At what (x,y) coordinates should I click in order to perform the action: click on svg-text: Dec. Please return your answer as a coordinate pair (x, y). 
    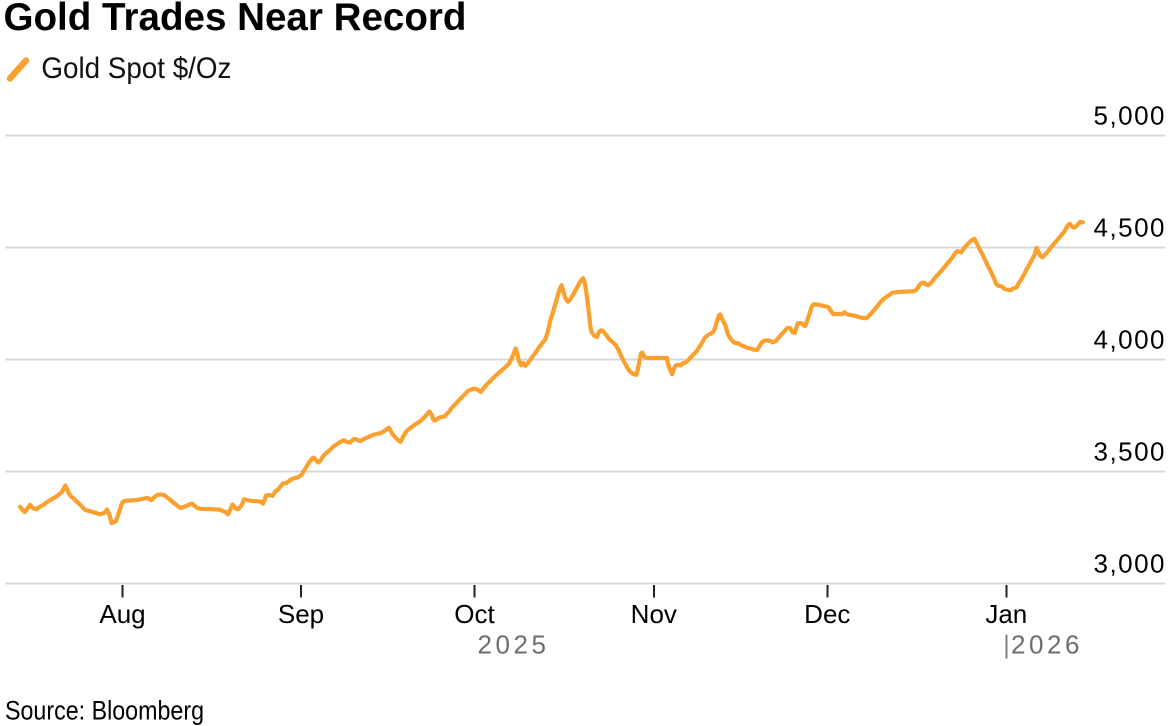
    Looking at the image, I should click on (827, 614).